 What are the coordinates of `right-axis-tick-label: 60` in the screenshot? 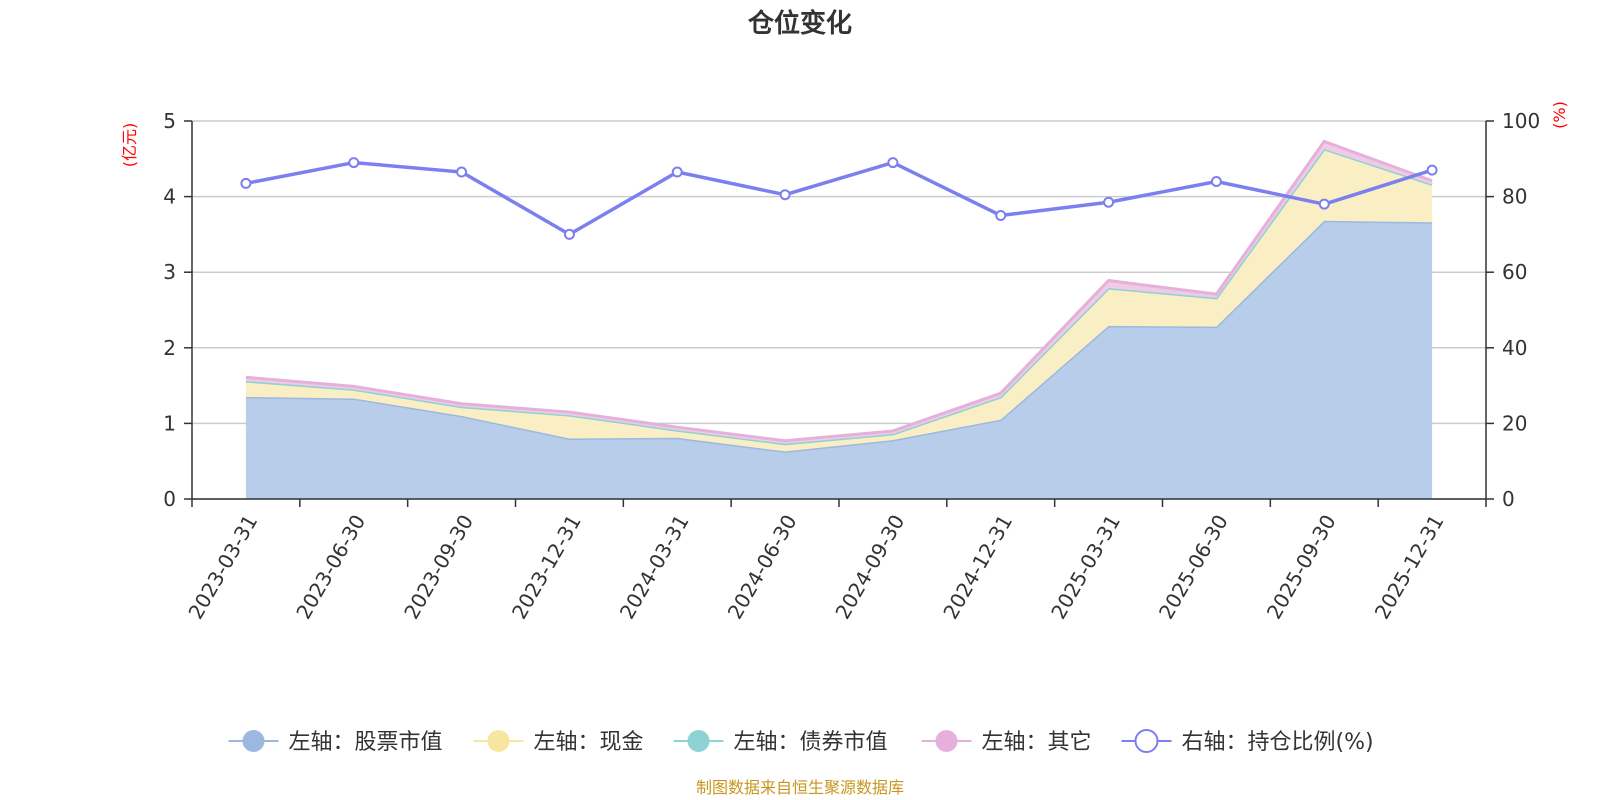 It's located at (1514, 272).